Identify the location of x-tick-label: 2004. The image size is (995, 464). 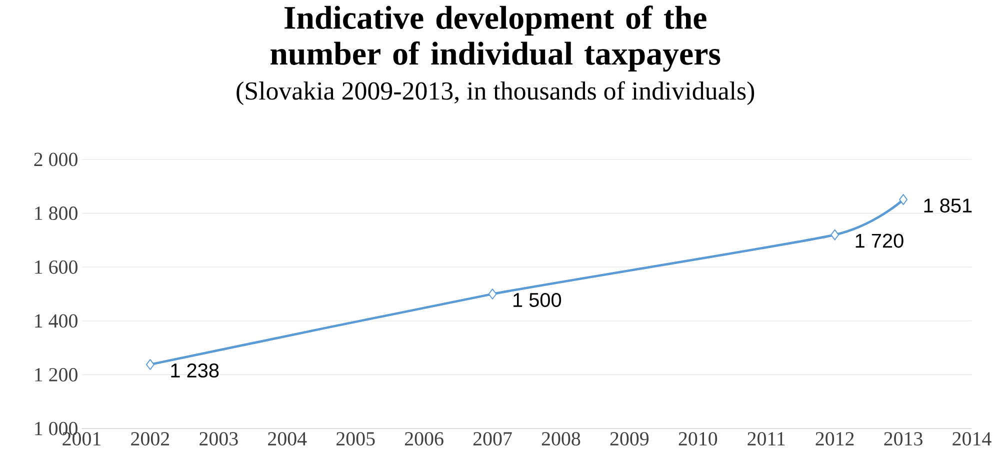
(287, 439).